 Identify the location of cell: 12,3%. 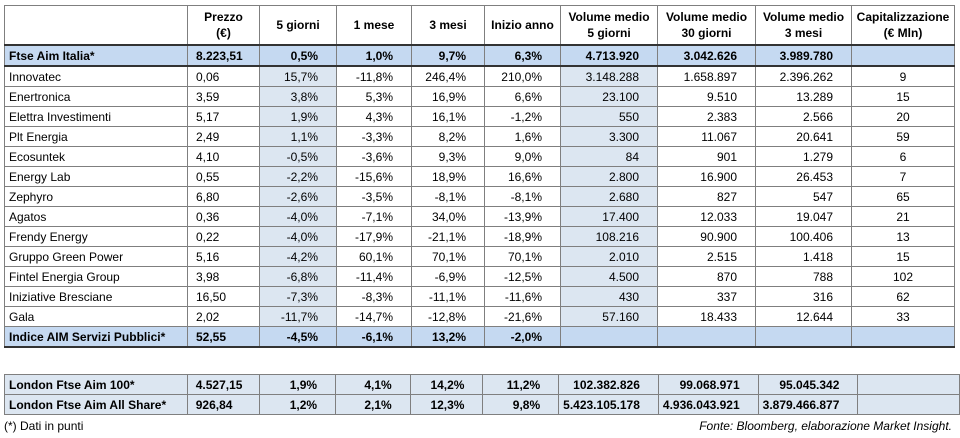
(446, 404).